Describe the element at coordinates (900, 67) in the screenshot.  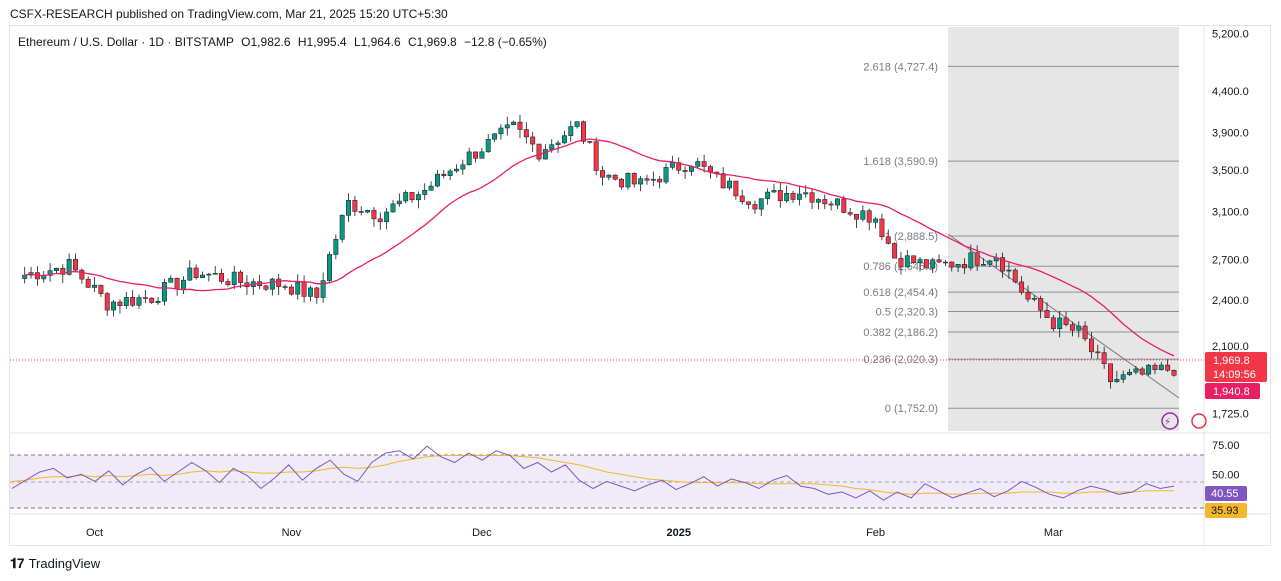
I see `fib-label: 2.618 (4,727.4)` at that location.